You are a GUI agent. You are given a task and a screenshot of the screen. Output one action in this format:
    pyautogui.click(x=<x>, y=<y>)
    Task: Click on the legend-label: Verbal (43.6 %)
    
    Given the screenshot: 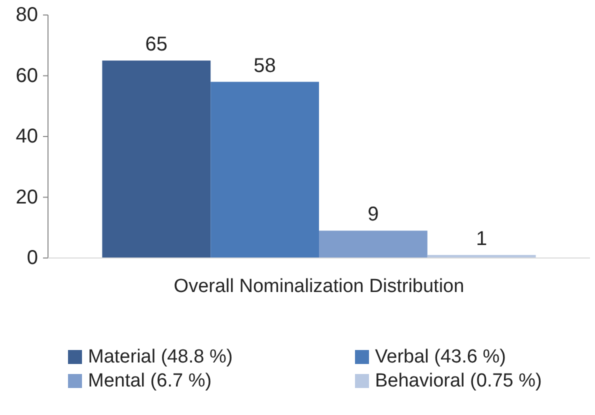 What is the action you would take?
    pyautogui.click(x=440, y=357)
    